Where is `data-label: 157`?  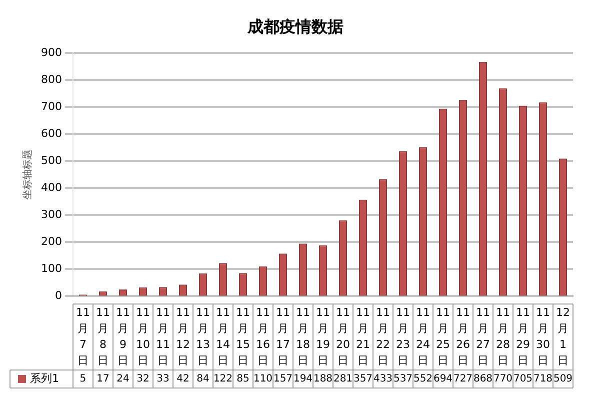 data-label: 157 is located at coordinates (283, 379).